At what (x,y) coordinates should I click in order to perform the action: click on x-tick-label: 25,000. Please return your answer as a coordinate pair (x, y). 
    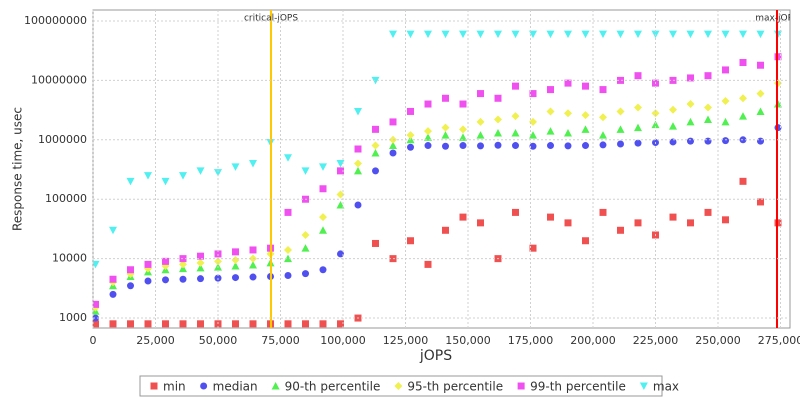
    Looking at the image, I should click on (155, 340).